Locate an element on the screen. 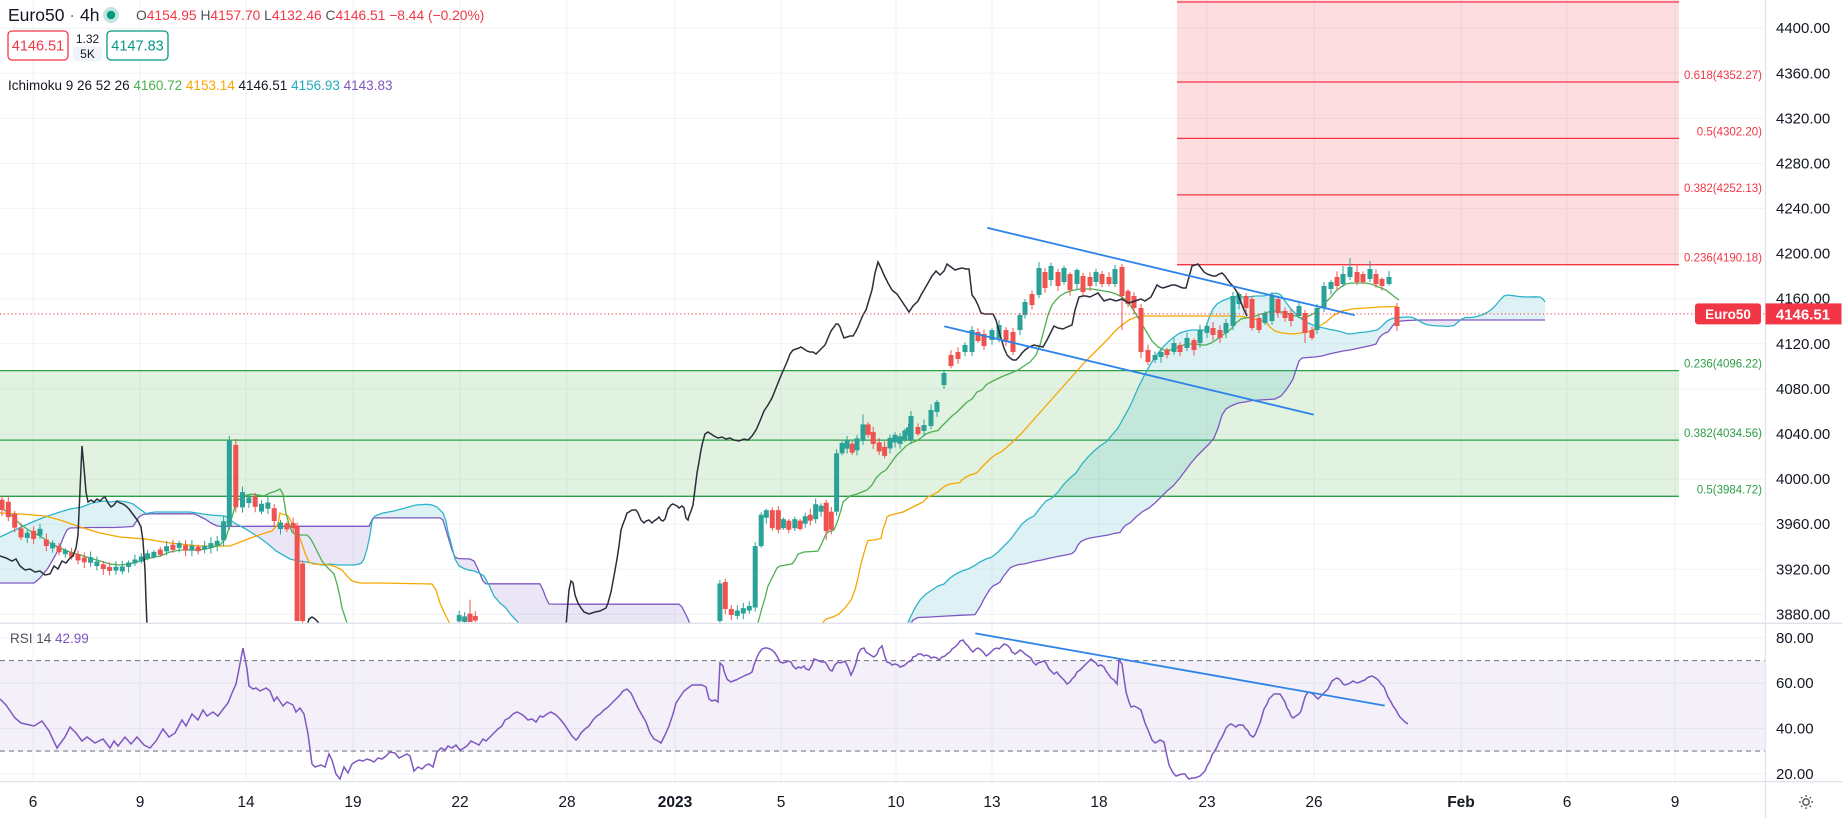  svg-text: 4120.00 is located at coordinates (1803, 344).